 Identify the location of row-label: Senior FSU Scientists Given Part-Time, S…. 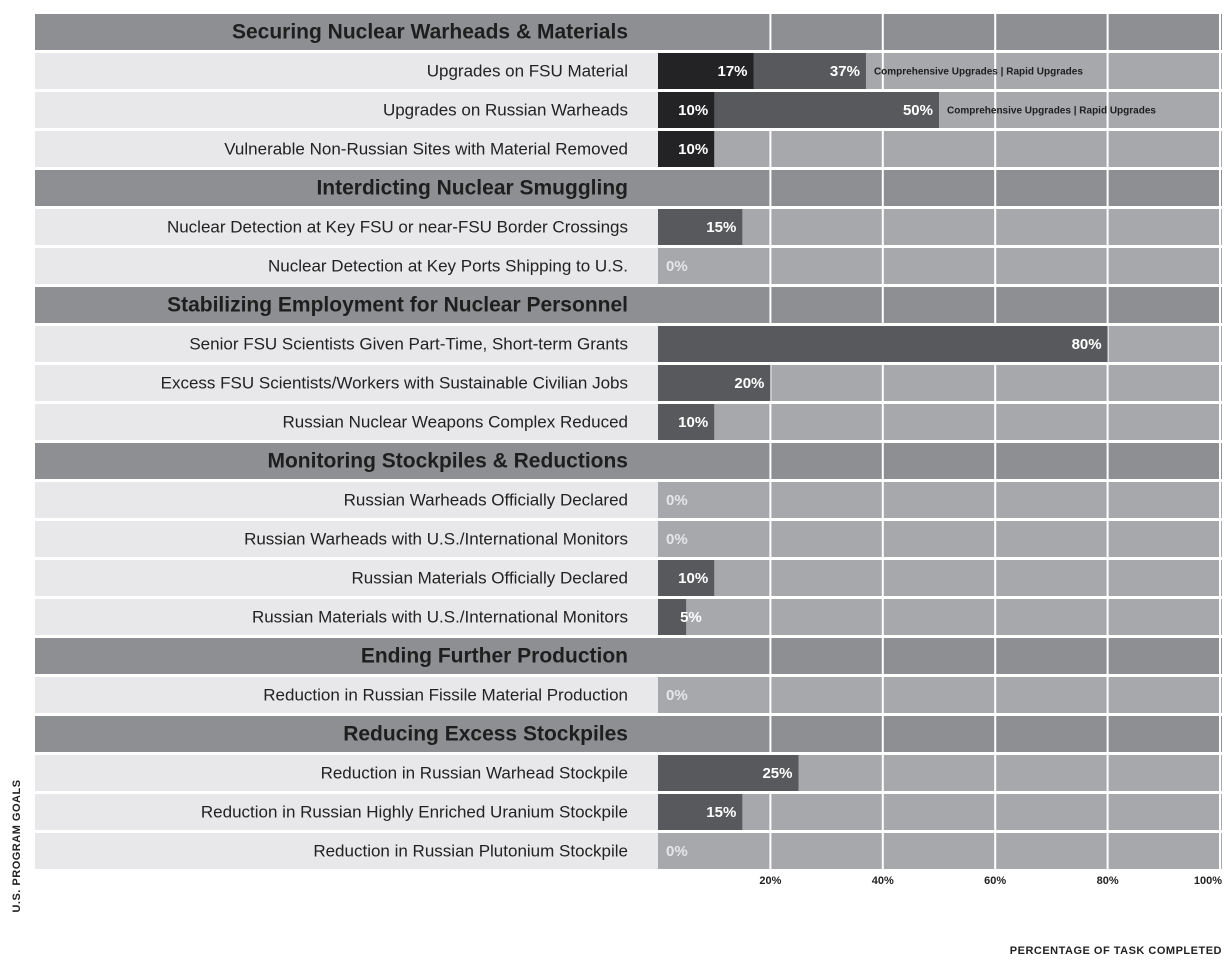
(408, 343).